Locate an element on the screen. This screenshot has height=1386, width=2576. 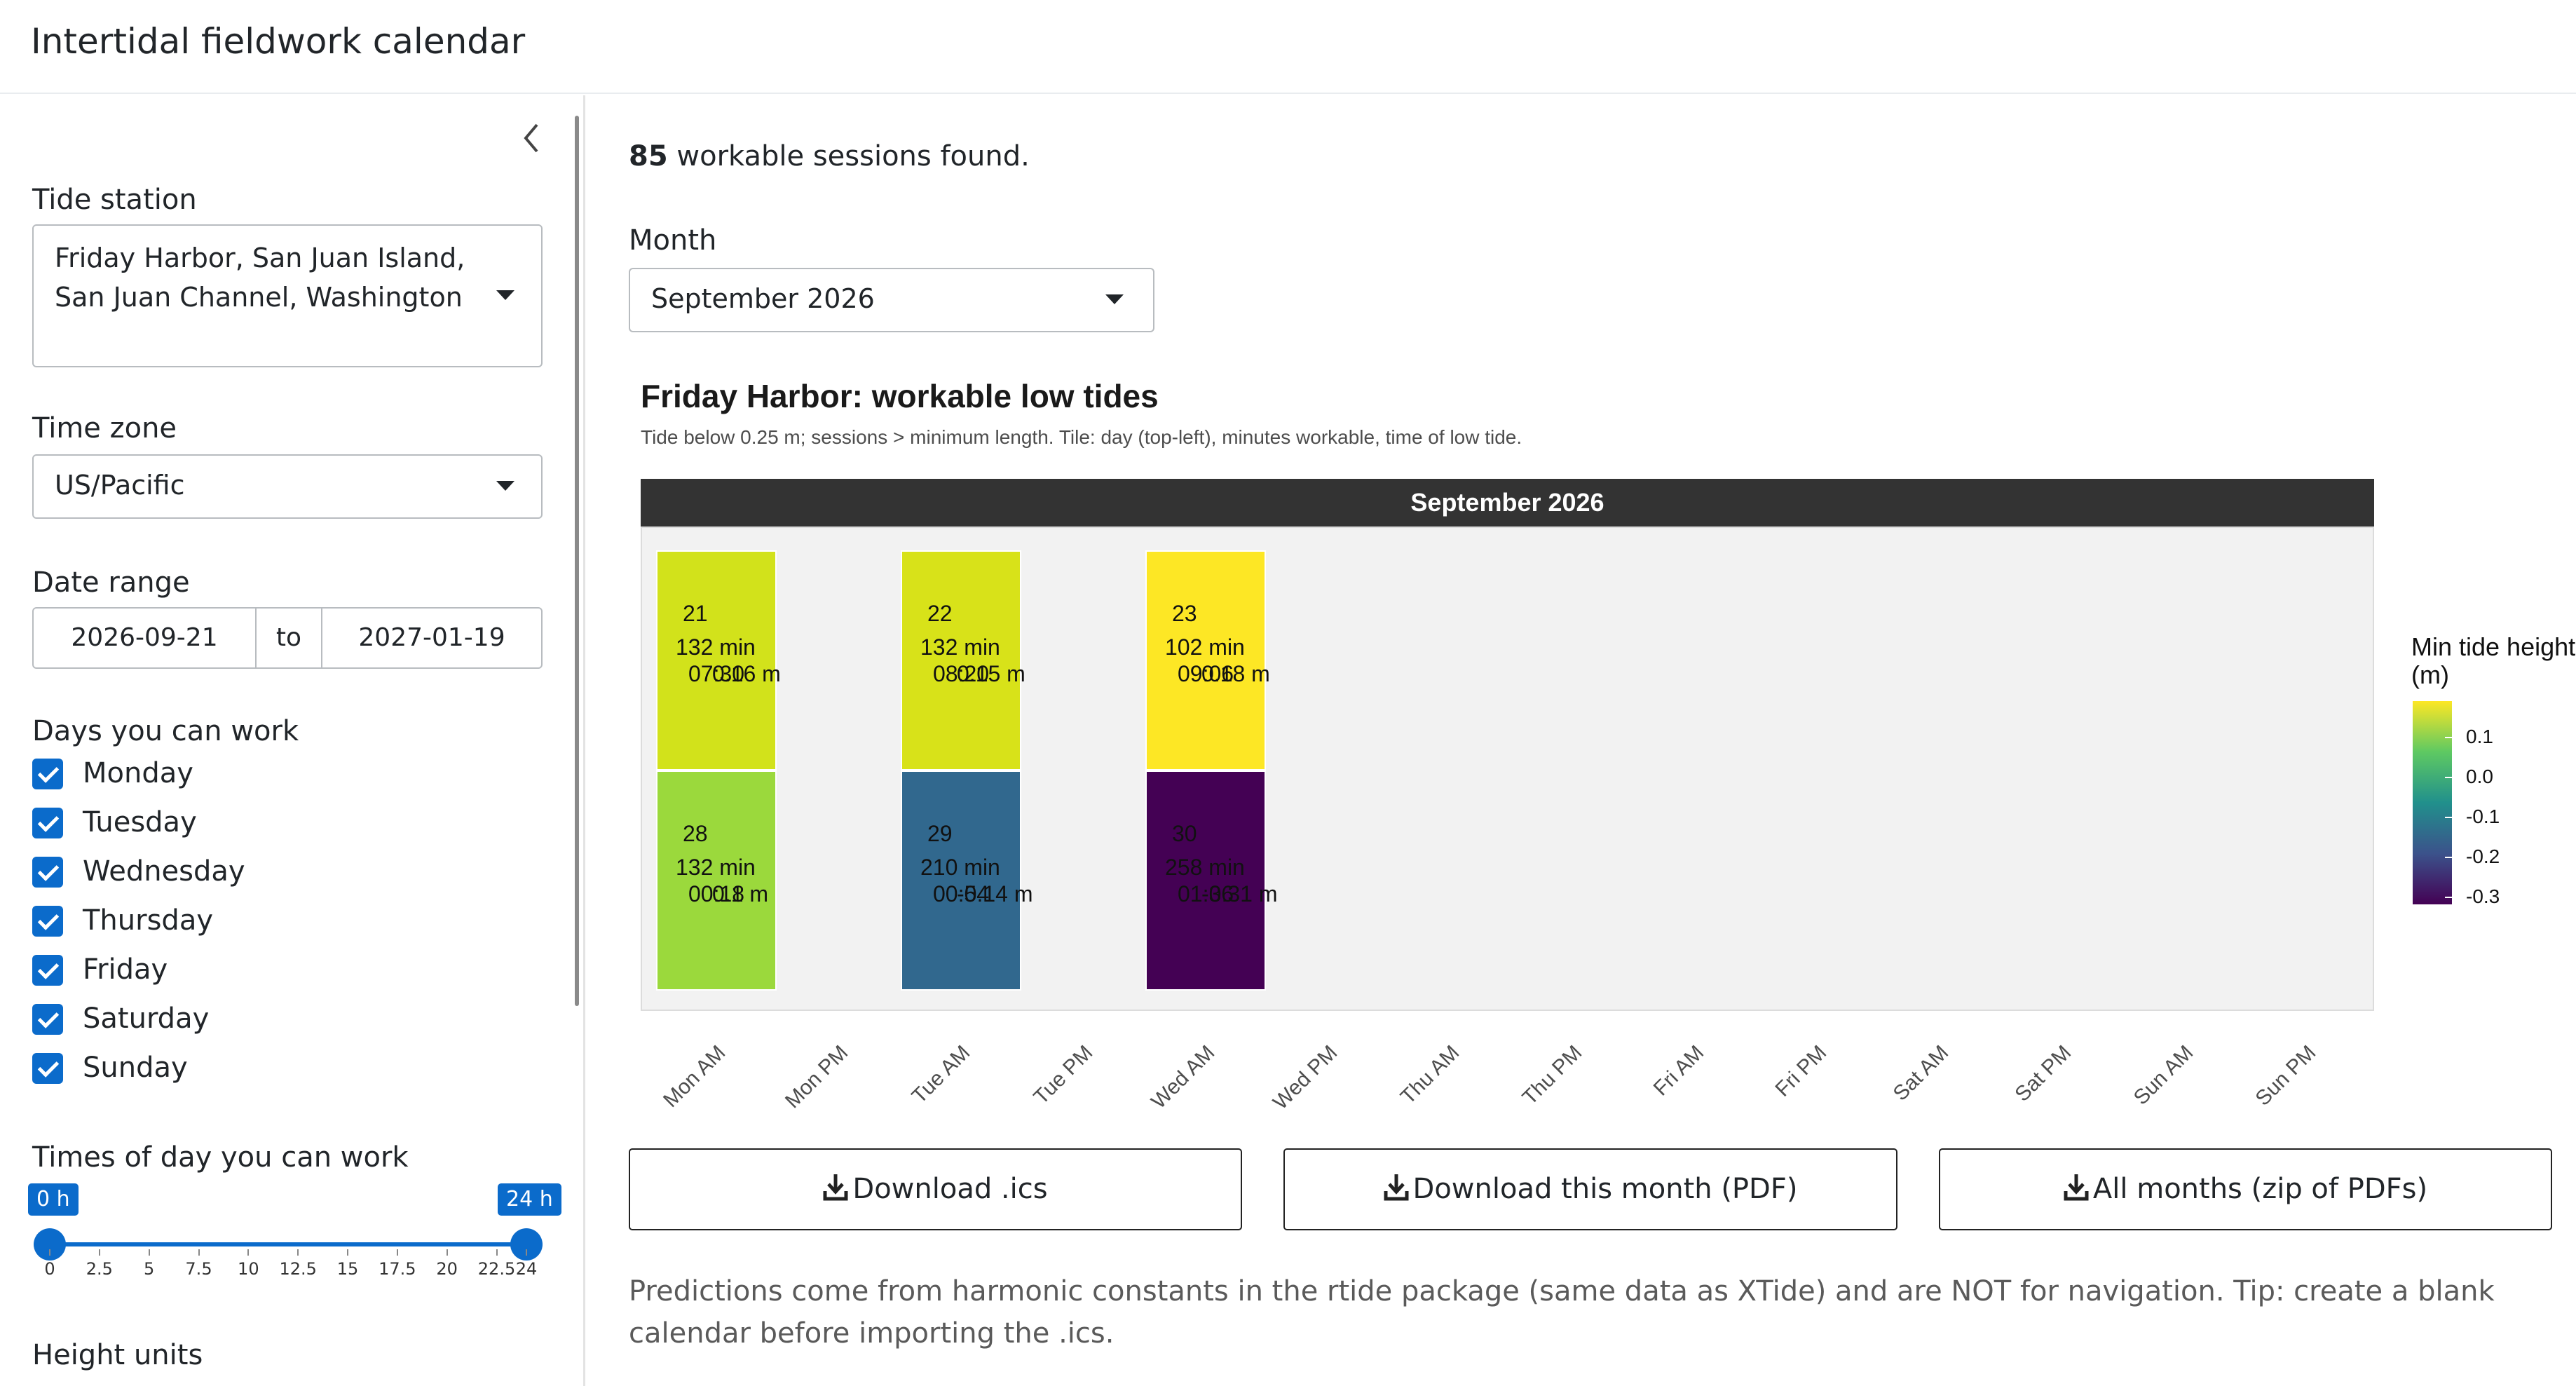
tile-time-label: 01:36 is located at coordinates (1206, 893).